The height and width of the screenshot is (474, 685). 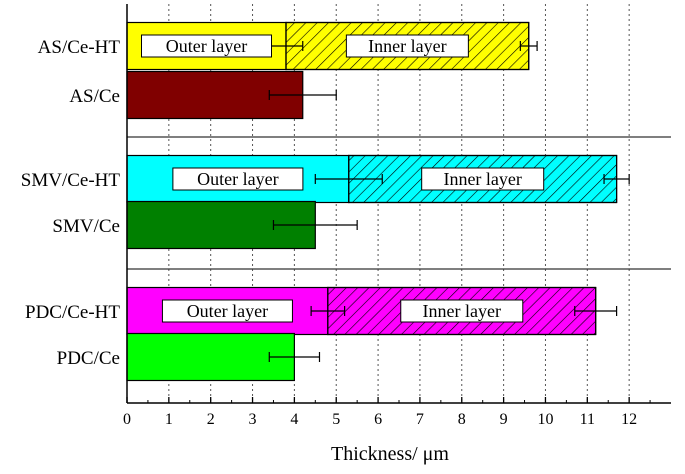 I want to click on x-tick-label: 7, so click(x=420, y=419).